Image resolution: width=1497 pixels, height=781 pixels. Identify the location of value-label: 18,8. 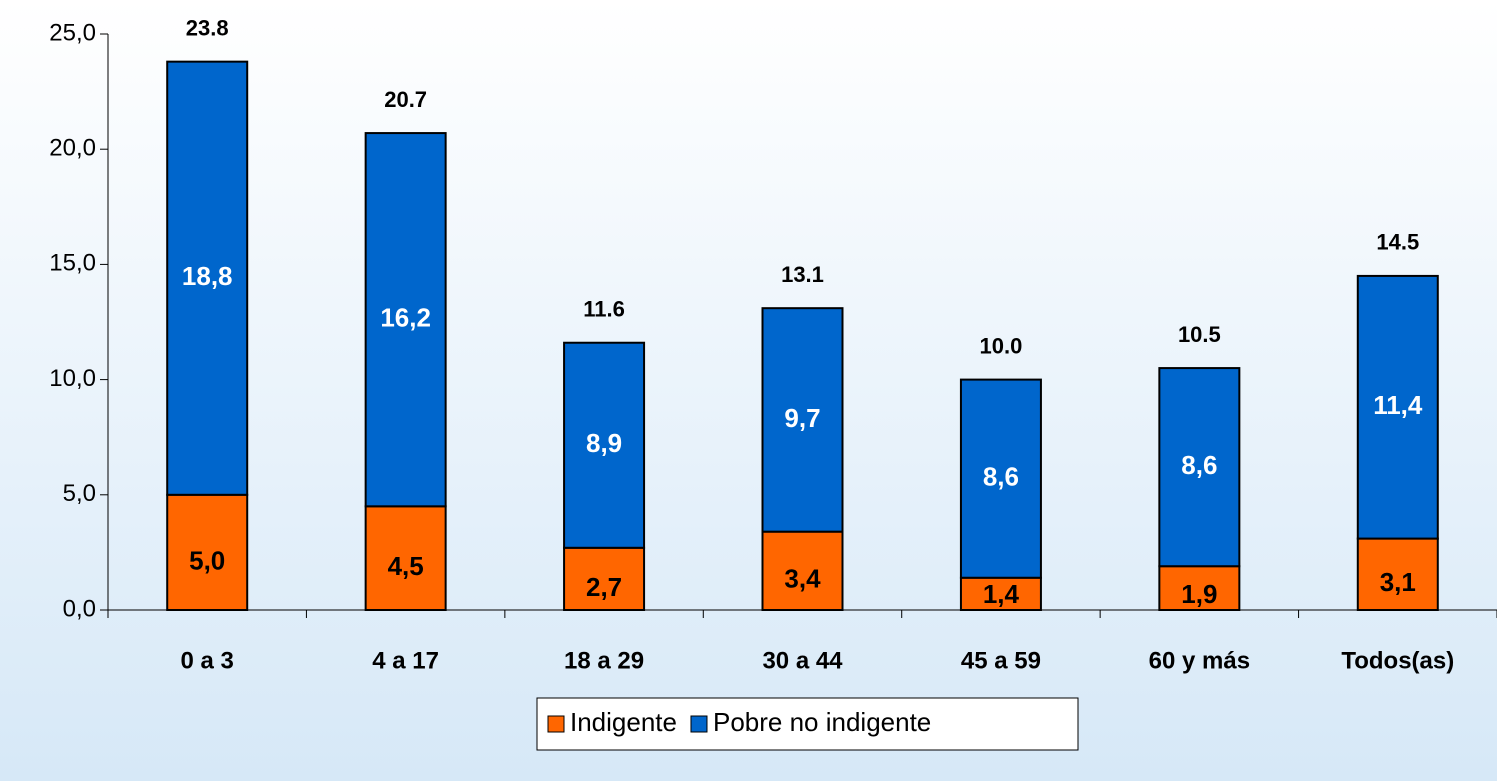
(207, 276).